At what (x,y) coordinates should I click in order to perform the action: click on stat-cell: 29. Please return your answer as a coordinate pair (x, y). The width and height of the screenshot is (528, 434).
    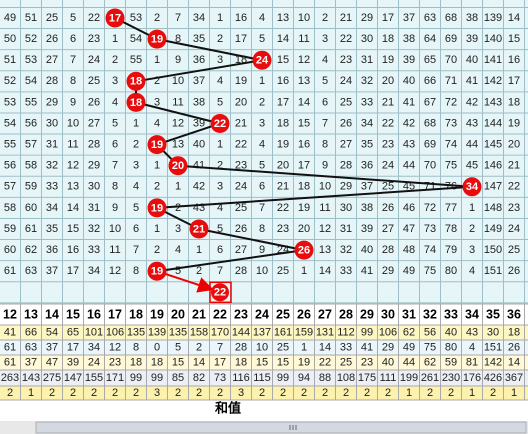
    Looking at the image, I should click on (388, 347).